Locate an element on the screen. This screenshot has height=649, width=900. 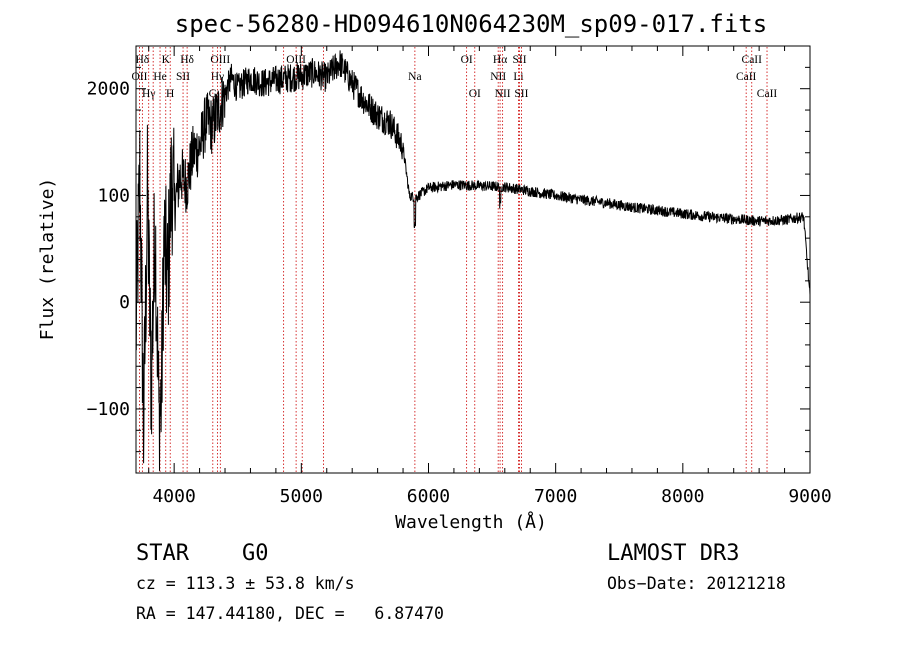
obs-date: Obs−Date: 20121218 is located at coordinates (696, 583).